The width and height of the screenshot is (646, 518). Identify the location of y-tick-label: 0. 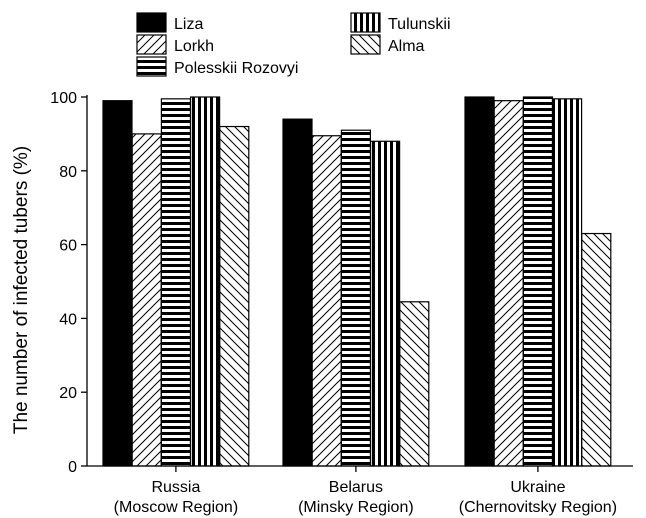
(72, 467).